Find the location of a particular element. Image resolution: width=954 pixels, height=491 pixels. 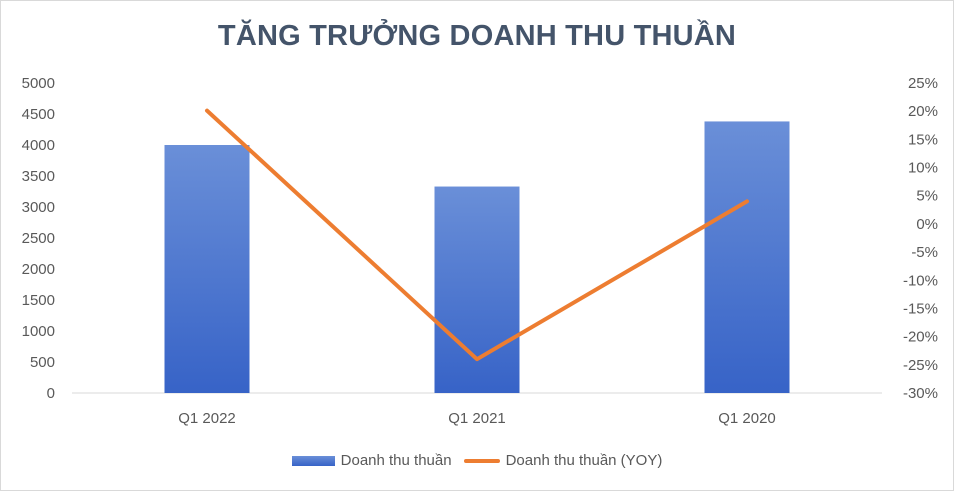

y-left-tick-label: 5000 is located at coordinates (38, 83).